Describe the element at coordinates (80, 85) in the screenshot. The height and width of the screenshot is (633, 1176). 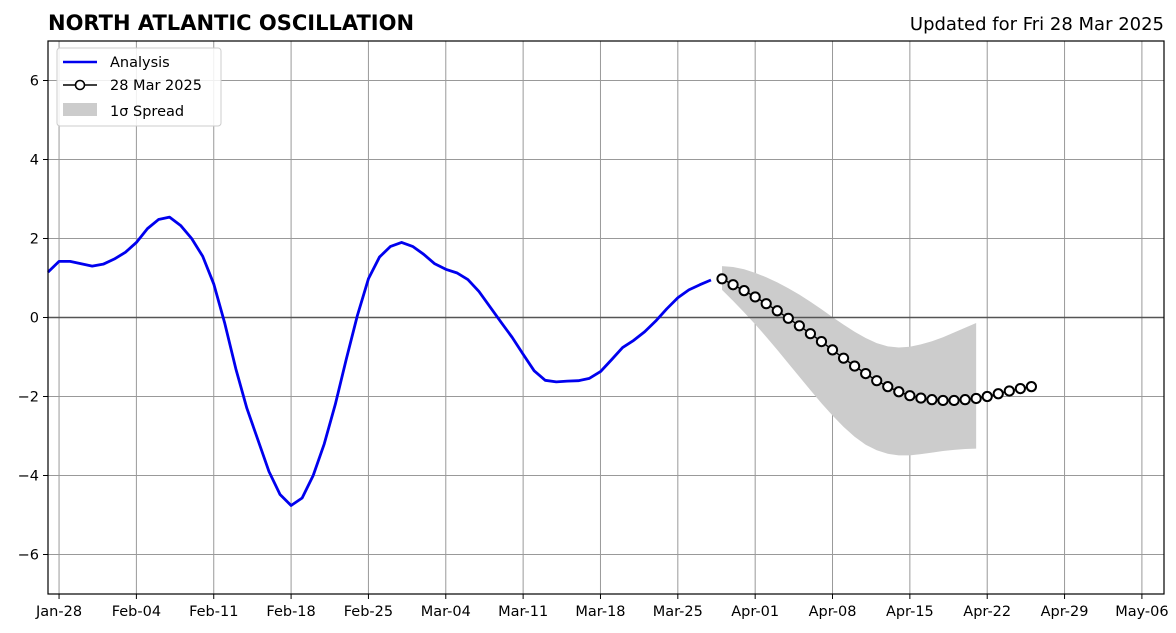
I see `legend-forecast-marker` at that location.